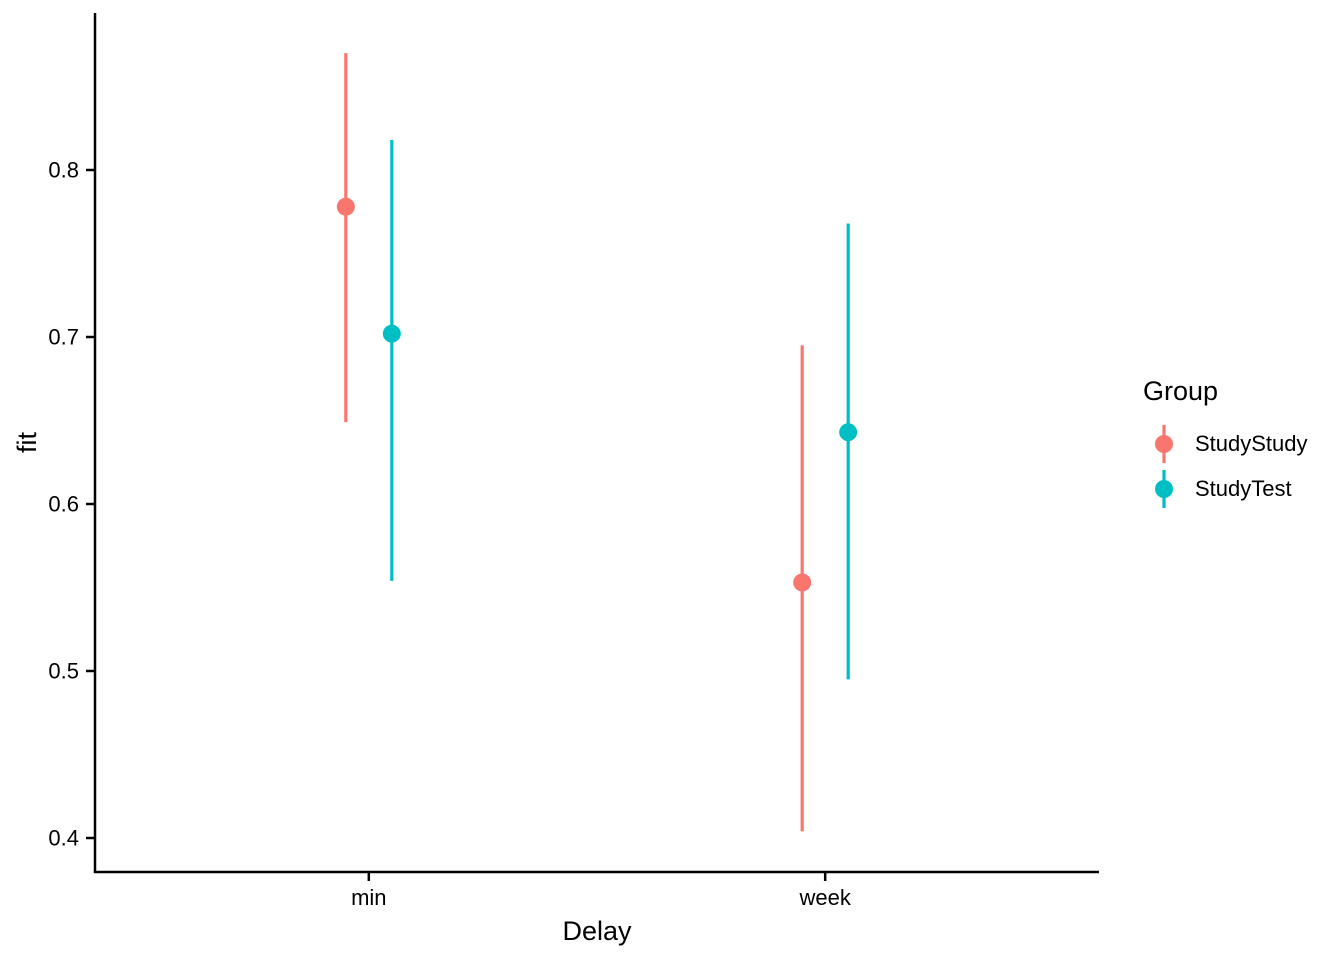 The width and height of the screenshot is (1344, 960). Describe the element at coordinates (825, 897) in the screenshot. I see `x-tick-label: week` at that location.